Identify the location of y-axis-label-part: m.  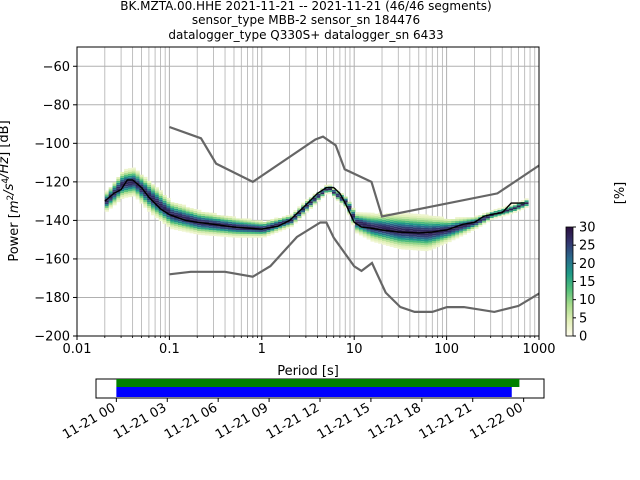
(14, 206).